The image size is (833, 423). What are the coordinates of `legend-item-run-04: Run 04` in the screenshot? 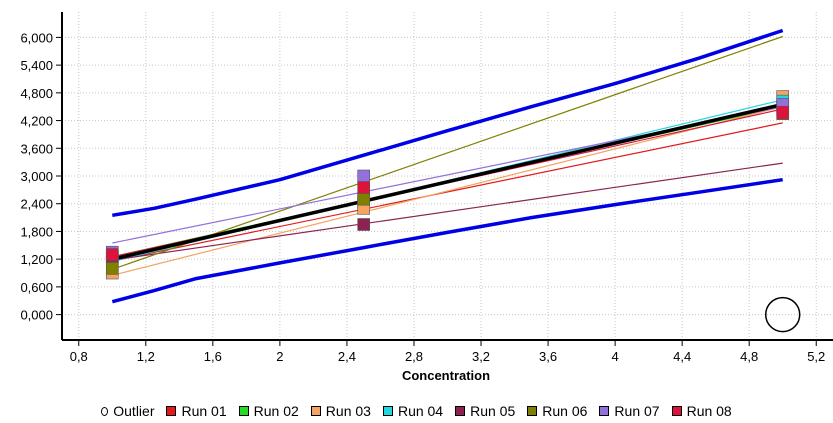 It's located at (413, 411).